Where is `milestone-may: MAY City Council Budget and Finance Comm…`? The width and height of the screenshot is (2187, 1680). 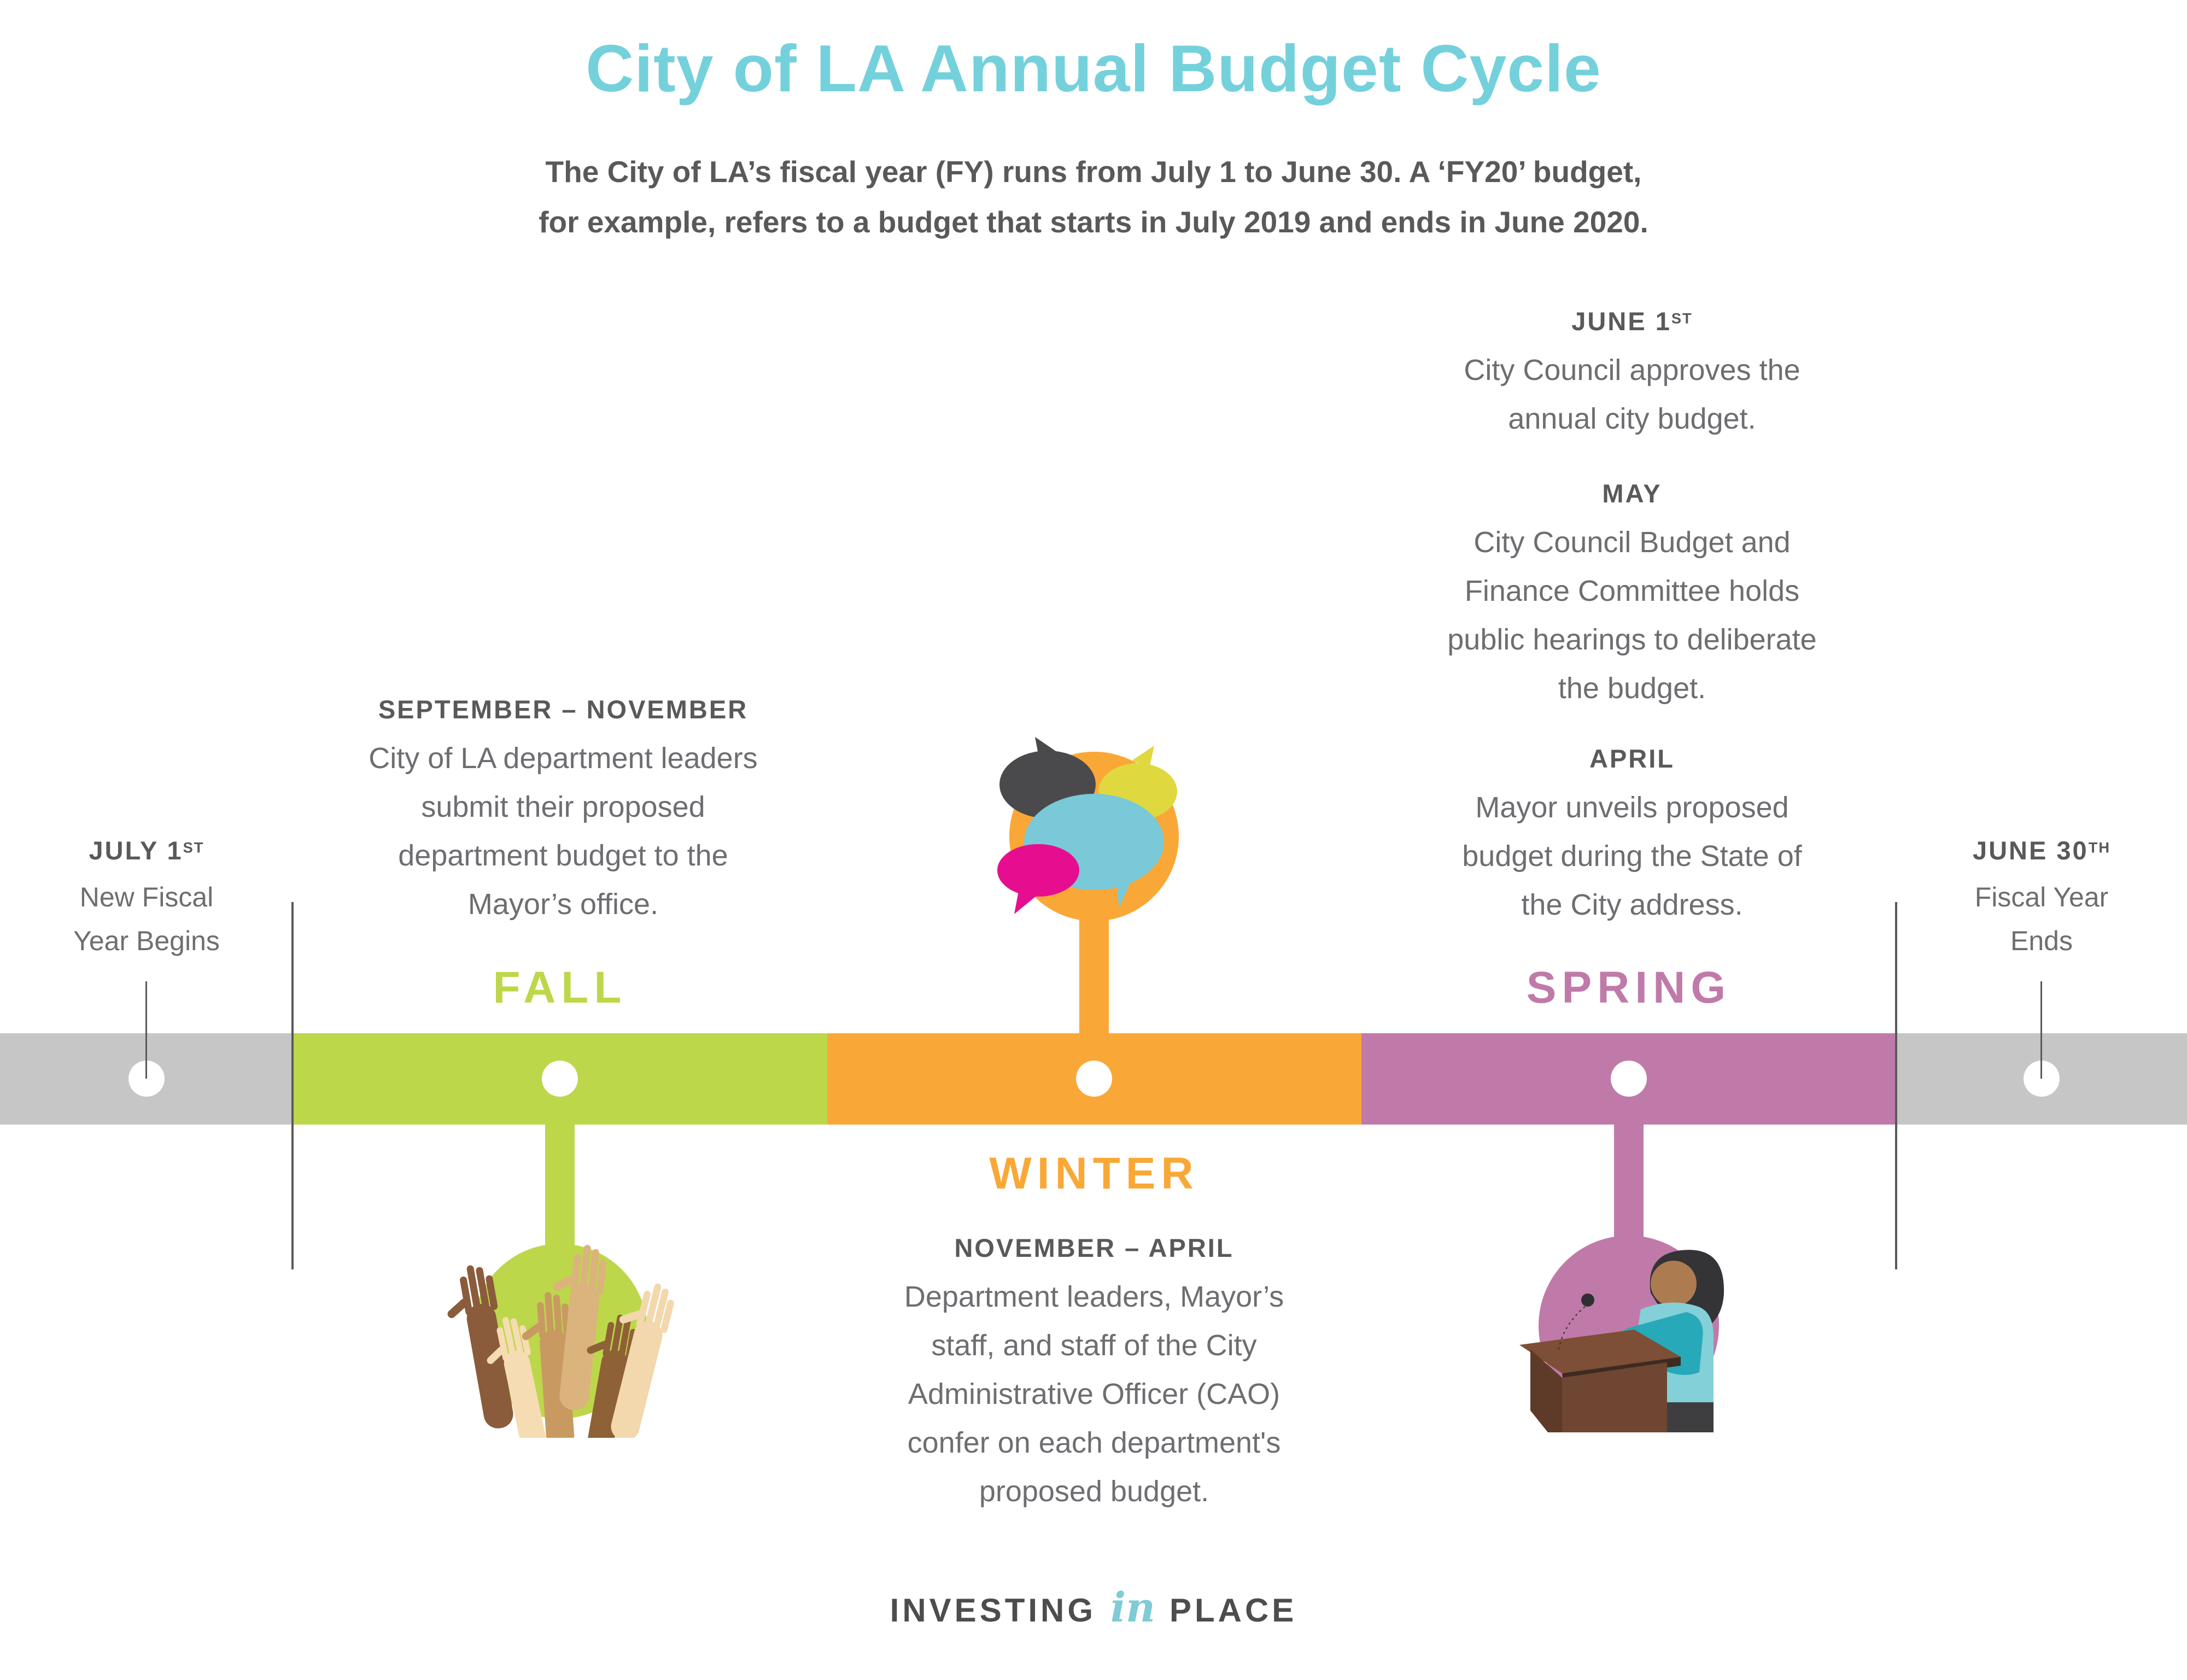
milestone-may: MAY City Council Budget and Finance Comm… is located at coordinates (1632, 595).